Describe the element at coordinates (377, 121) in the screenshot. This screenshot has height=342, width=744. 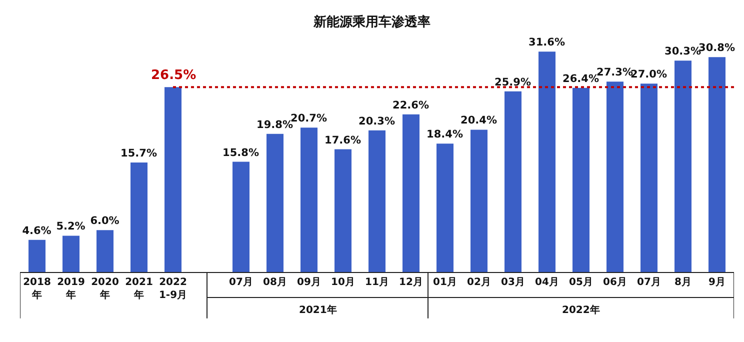
I see `data-label: 20.3%` at that location.